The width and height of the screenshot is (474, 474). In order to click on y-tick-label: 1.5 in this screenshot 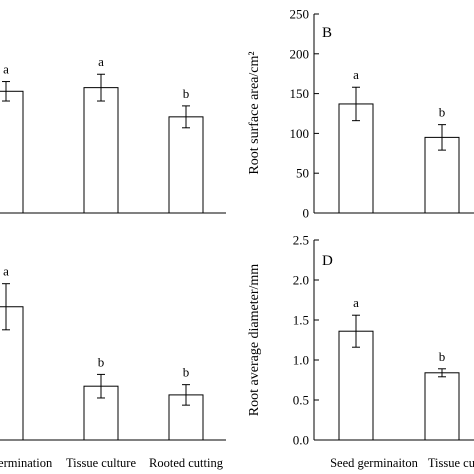, I will do `click(301, 320)`.